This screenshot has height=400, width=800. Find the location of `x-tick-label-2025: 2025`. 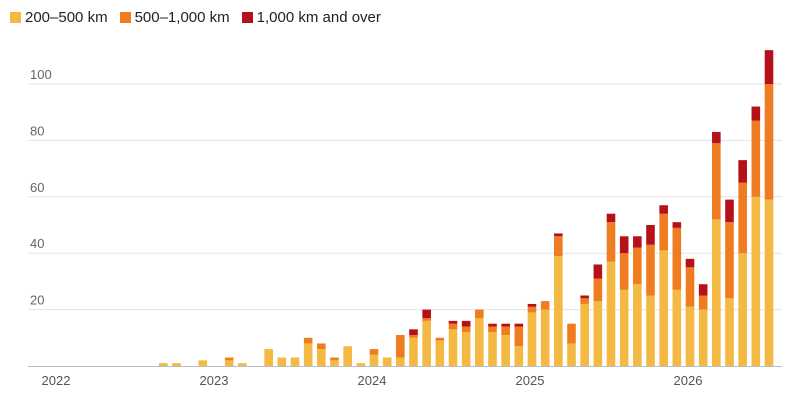

x-tick-label-2025: 2025 is located at coordinates (530, 380).